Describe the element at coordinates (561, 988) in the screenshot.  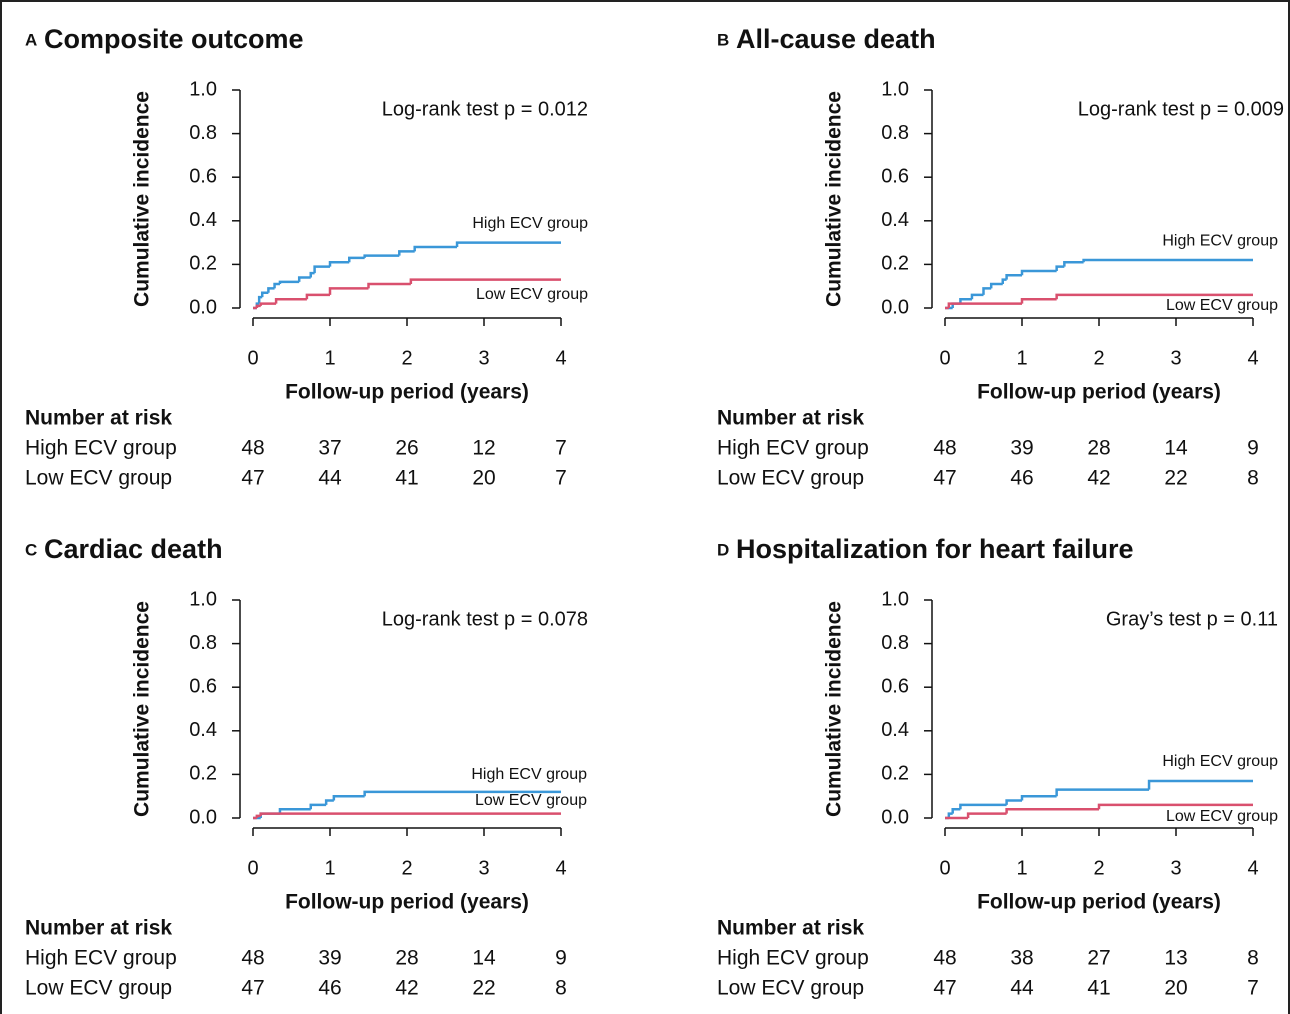
I see `risk-count: 8` at that location.